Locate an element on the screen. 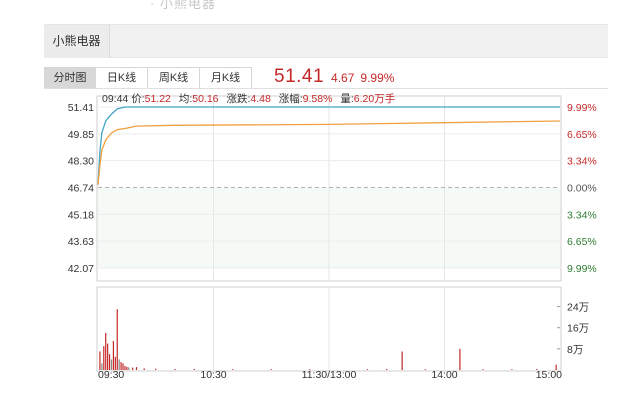 The image size is (640, 403). info-change-label: 涨跌: is located at coordinates (238, 99).